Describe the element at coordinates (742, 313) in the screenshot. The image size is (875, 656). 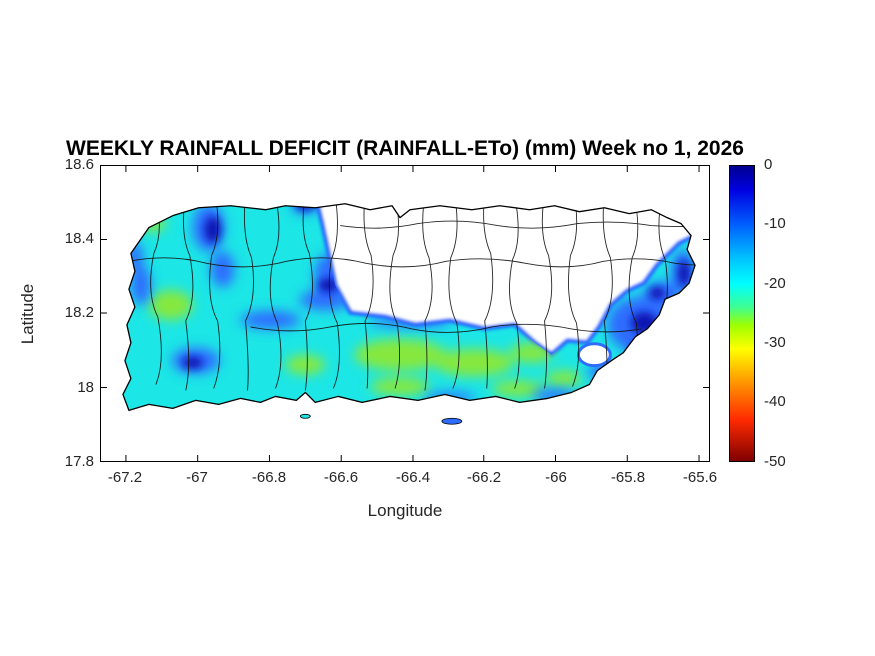
I see `colorbar` at that location.